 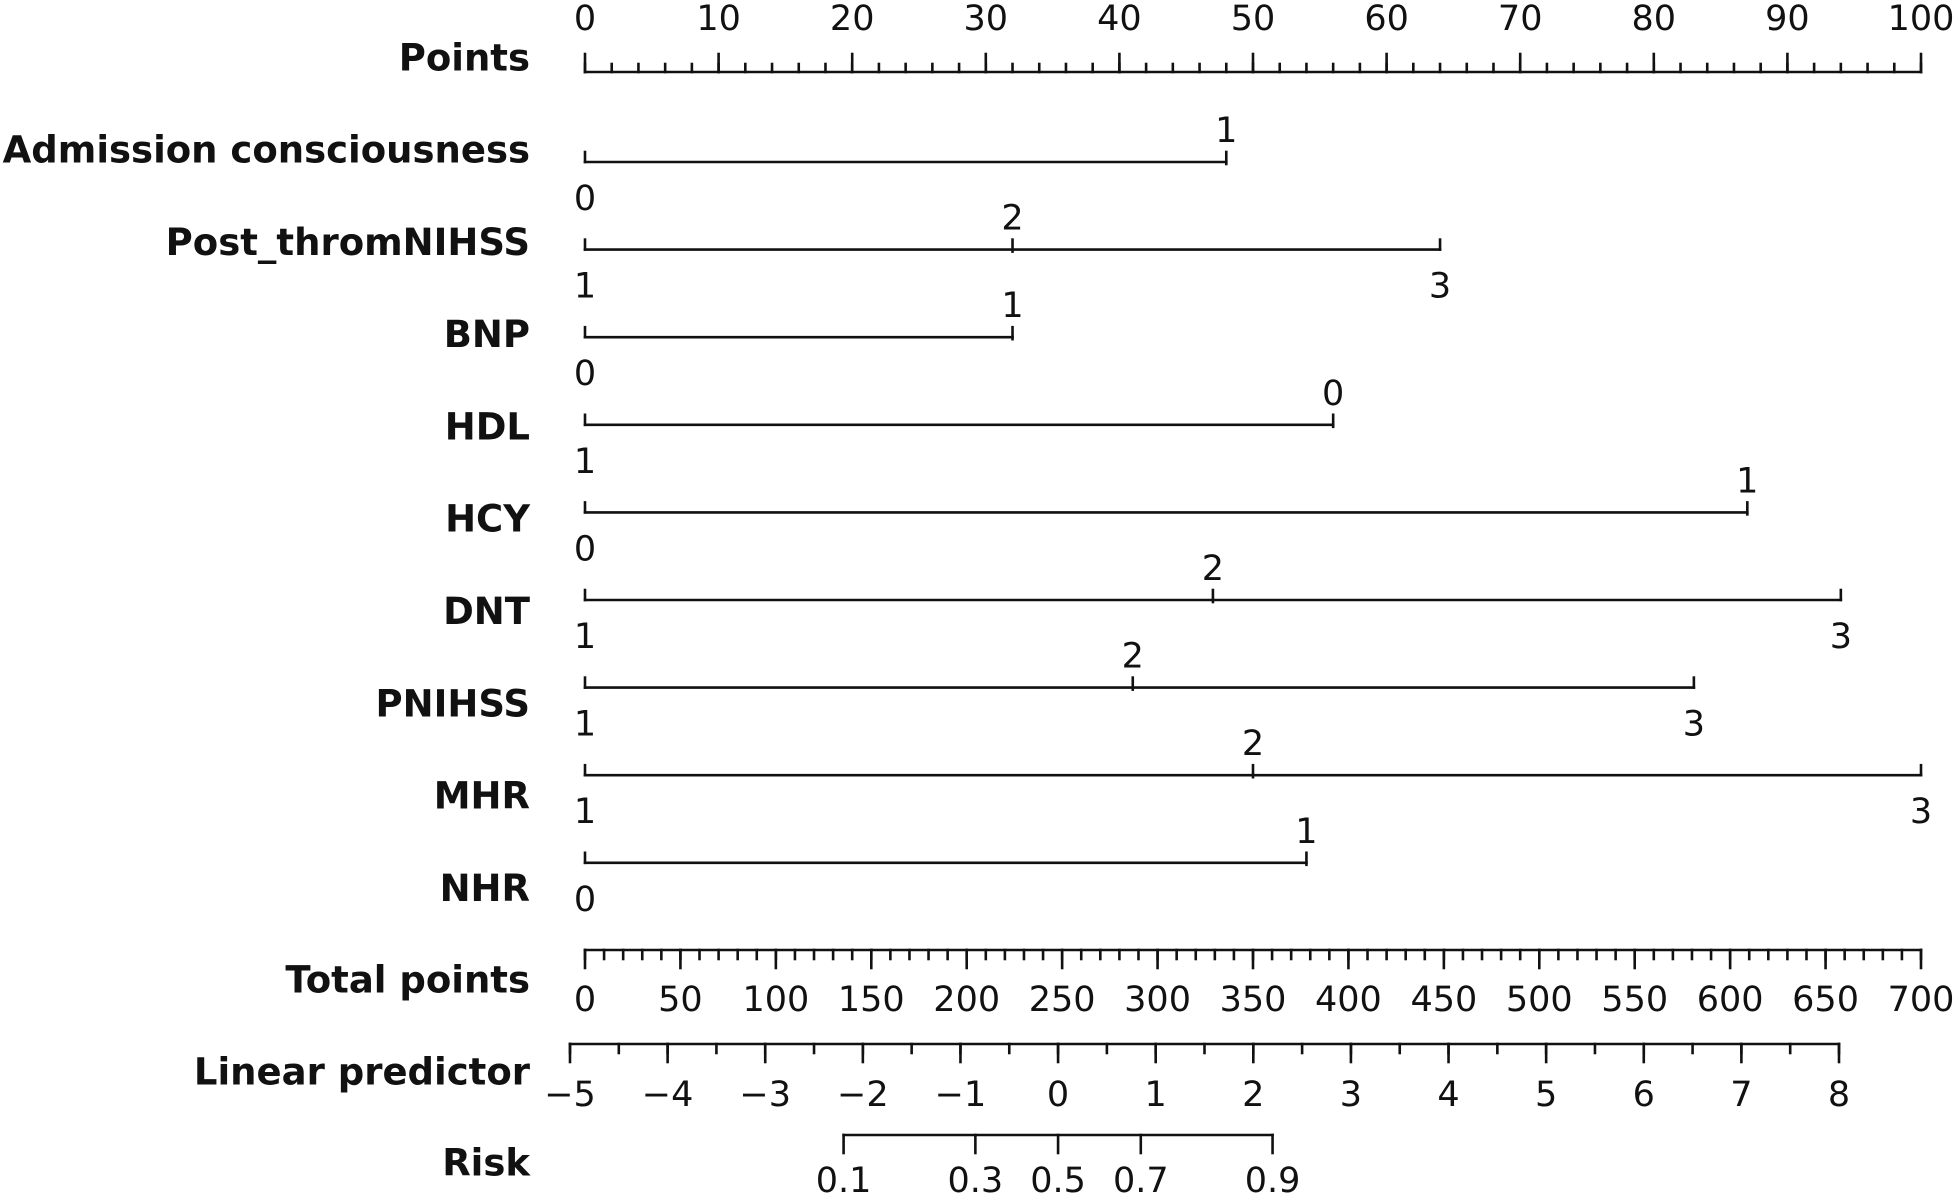 I want to click on tick-label: 600, so click(x=1730, y=1000).